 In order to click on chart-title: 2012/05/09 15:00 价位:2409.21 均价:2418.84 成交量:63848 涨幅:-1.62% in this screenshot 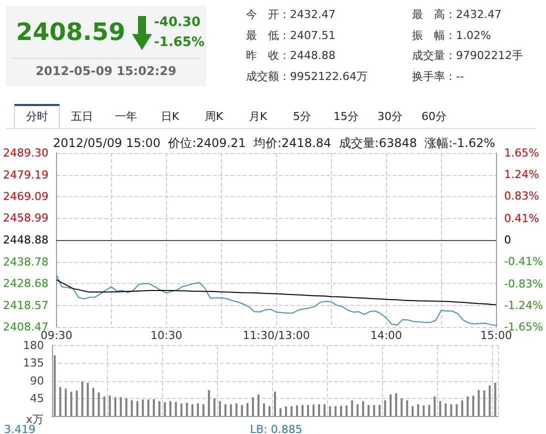, I will do `click(274, 143)`.